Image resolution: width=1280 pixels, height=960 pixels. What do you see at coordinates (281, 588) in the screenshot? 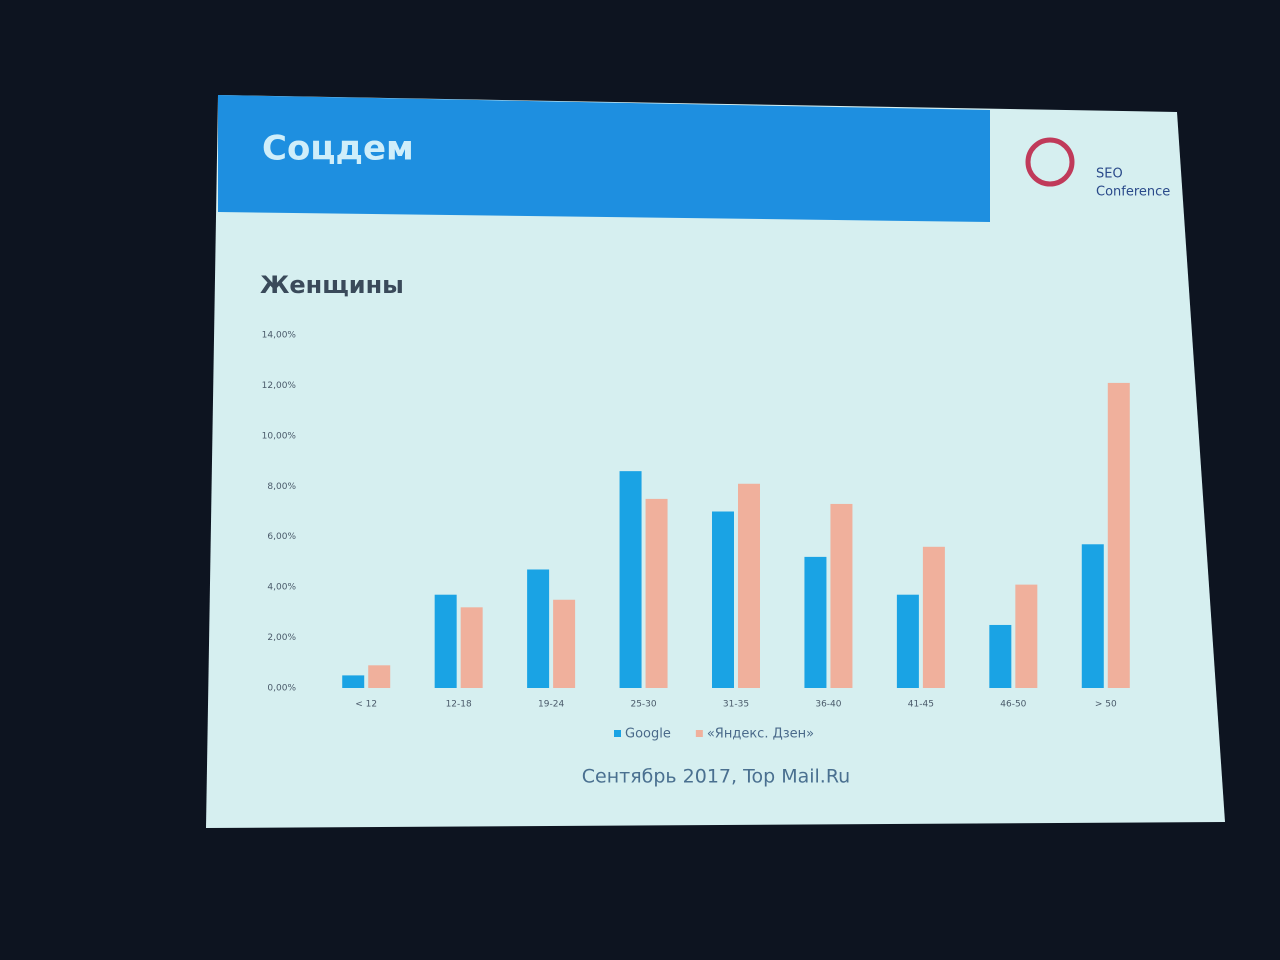
I see `y-tick-label: 4,00%` at bounding box center [281, 588].